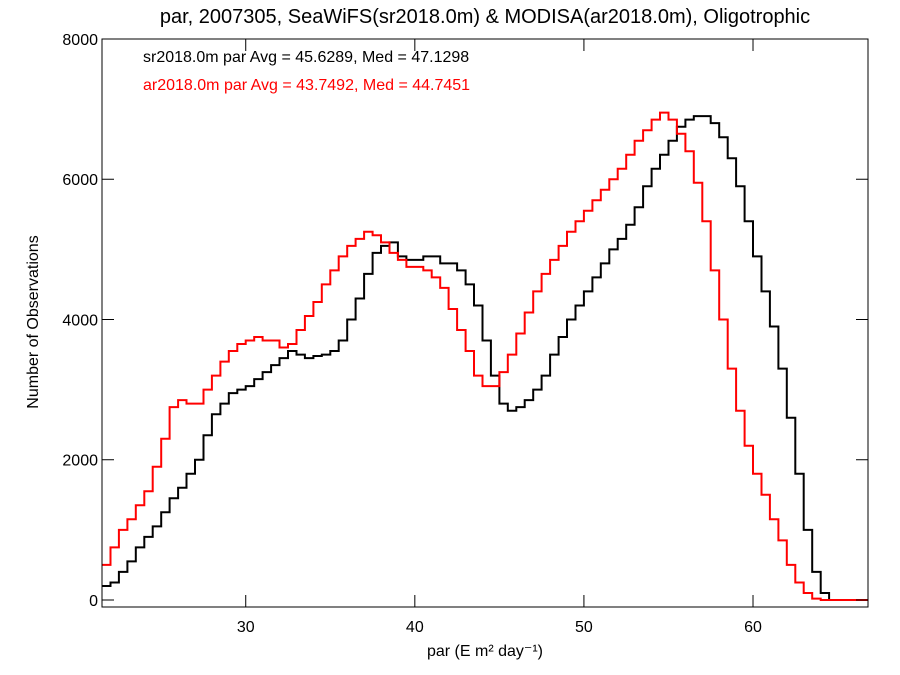 Image resolution: width=900 pixels, height=675 pixels. What do you see at coordinates (33, 321) in the screenshot?
I see `y-axis-label: Number of Observations` at bounding box center [33, 321].